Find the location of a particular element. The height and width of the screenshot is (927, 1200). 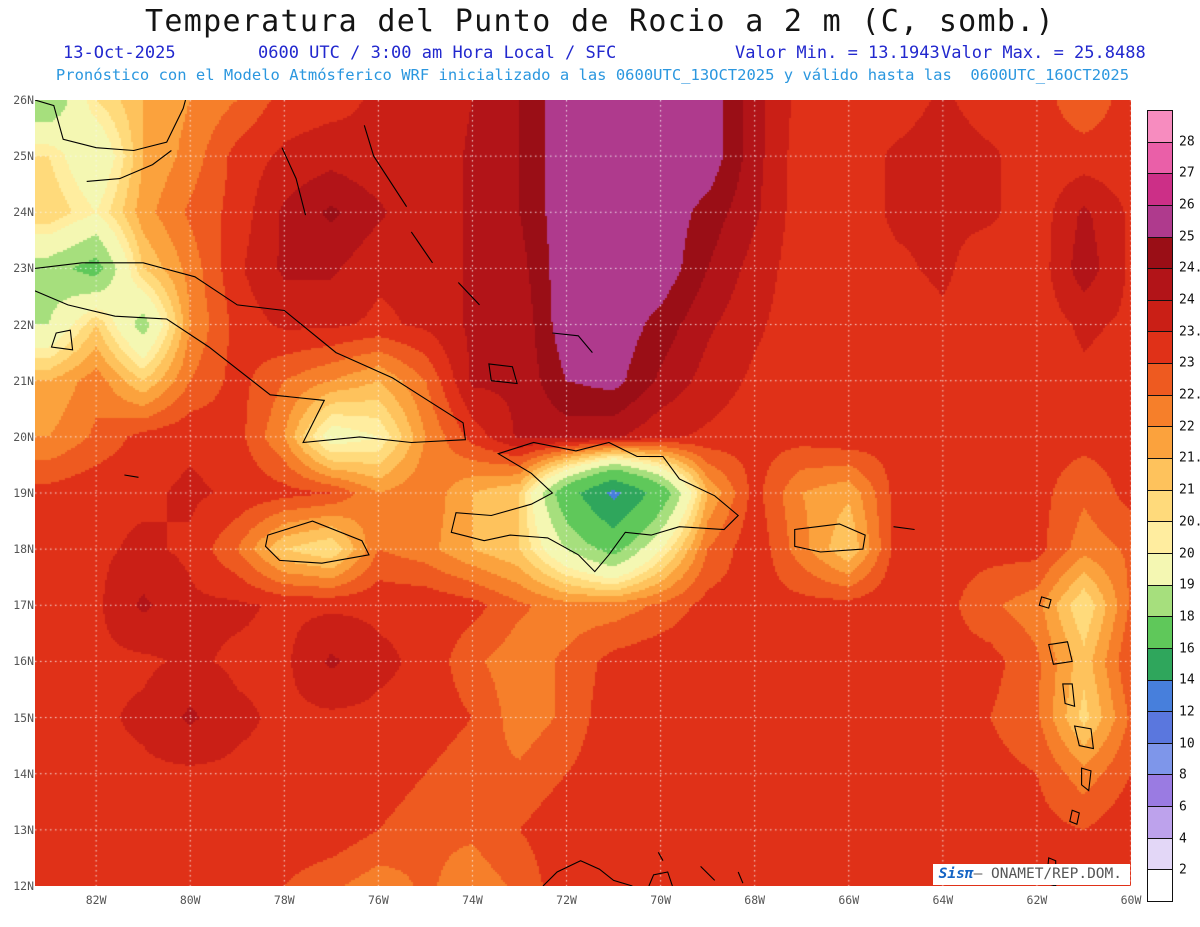

lat-tick-label: 16N is located at coordinates (23, 661).